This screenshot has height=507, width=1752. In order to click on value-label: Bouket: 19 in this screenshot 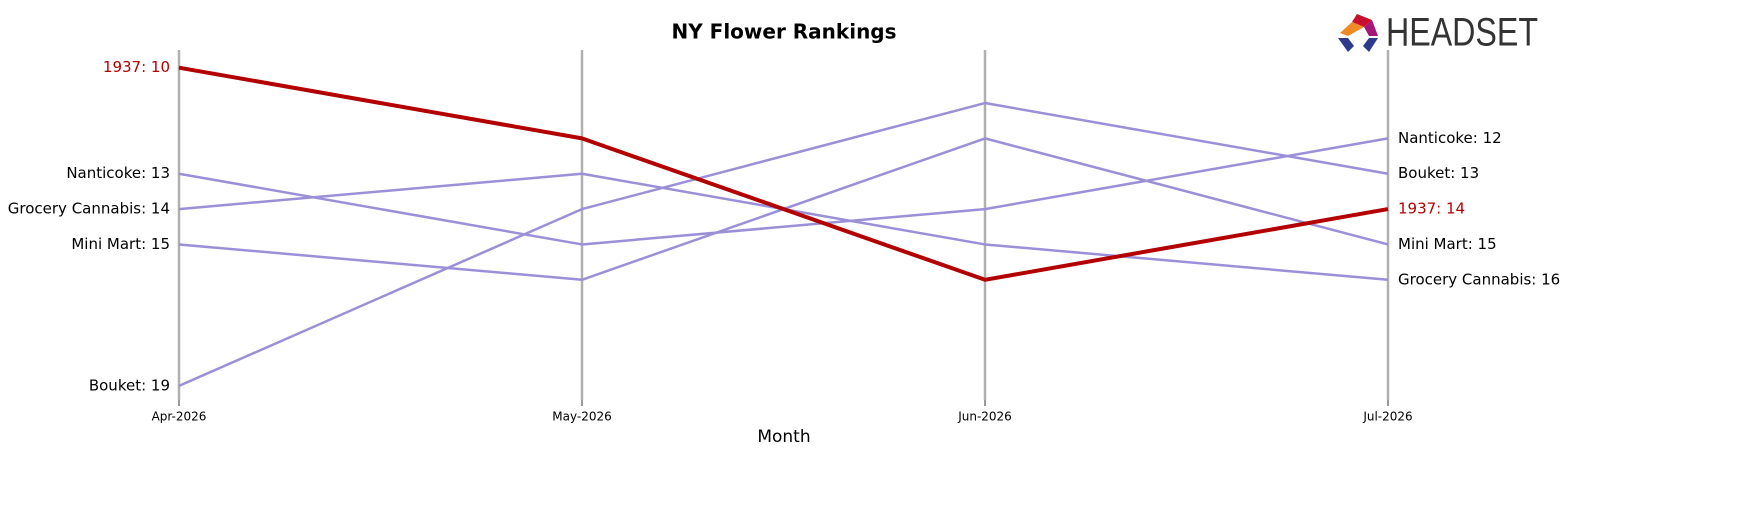, I will do `click(129, 385)`.